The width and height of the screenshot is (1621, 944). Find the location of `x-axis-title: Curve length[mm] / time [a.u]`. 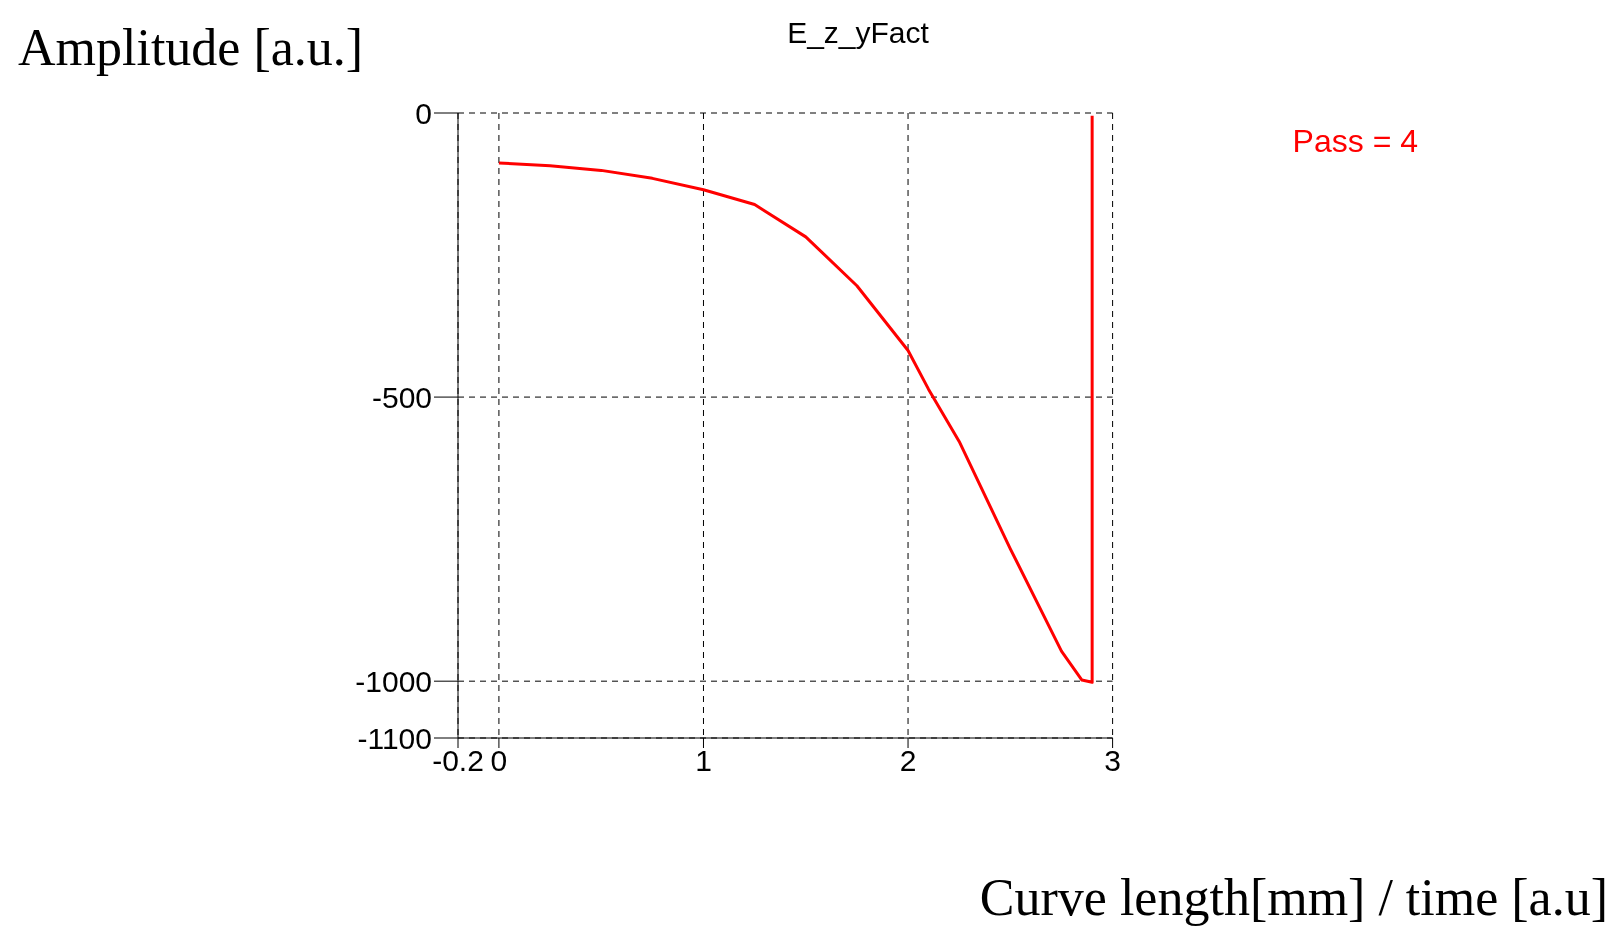

x-axis-title: Curve length[mm] / time [a.u] is located at coordinates (1293, 897).